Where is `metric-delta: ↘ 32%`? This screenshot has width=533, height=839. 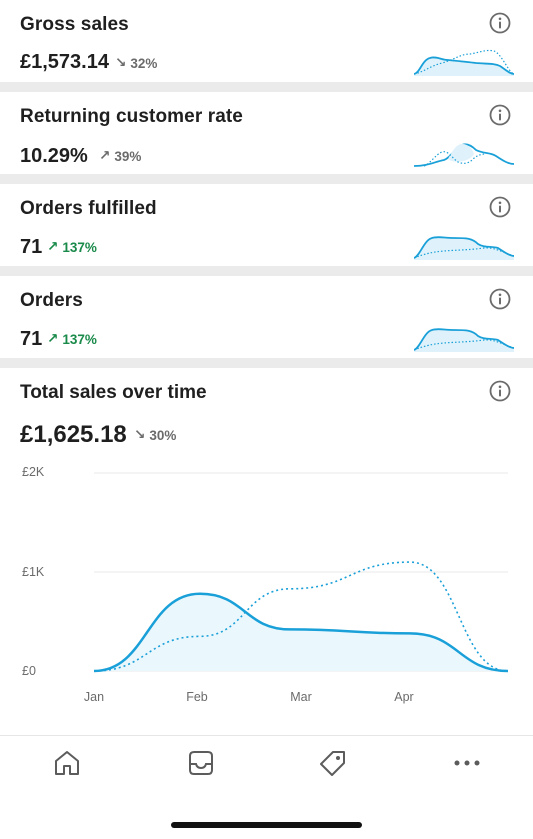
metric-delta: ↘ 32% is located at coordinates (136, 63).